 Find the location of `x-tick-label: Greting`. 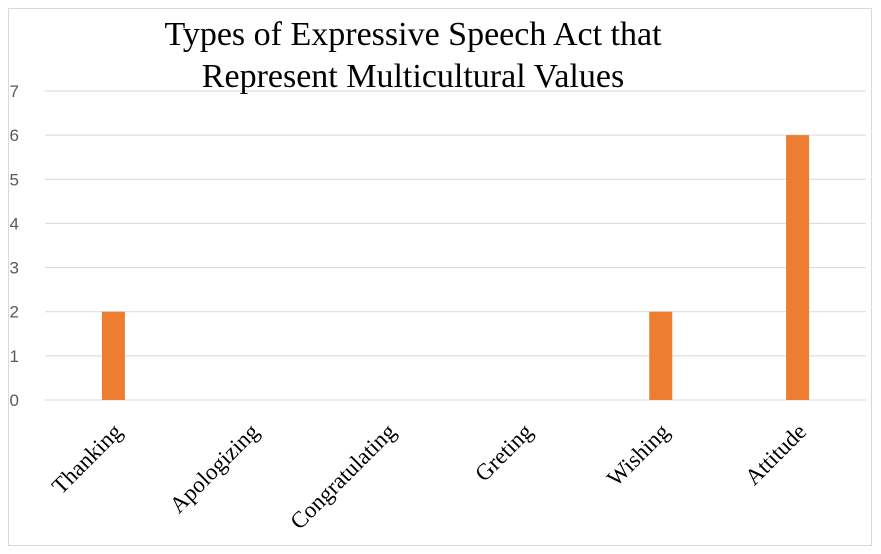

x-tick-label: Greting is located at coordinates (504, 453).